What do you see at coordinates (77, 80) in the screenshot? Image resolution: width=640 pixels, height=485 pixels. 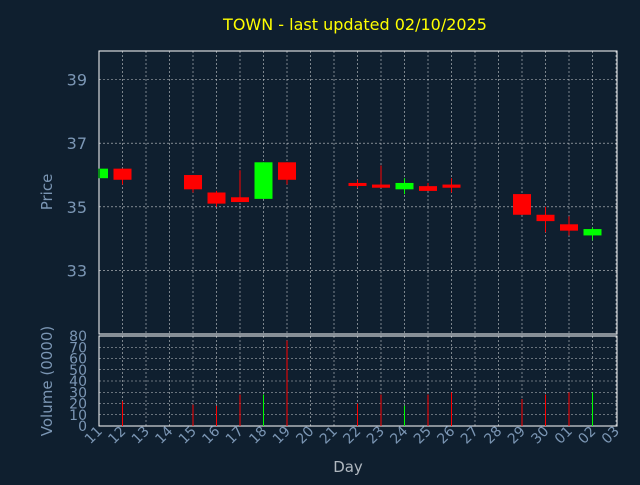 I see `price-tick-label: 39` at bounding box center [77, 80].